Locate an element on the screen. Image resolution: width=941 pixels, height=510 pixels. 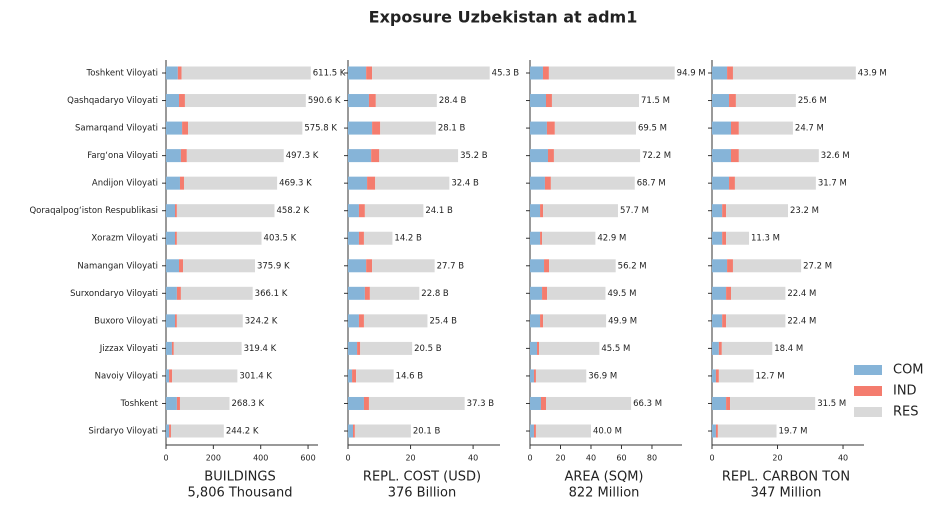
bar-label: 72.2 M is located at coordinates (656, 156).